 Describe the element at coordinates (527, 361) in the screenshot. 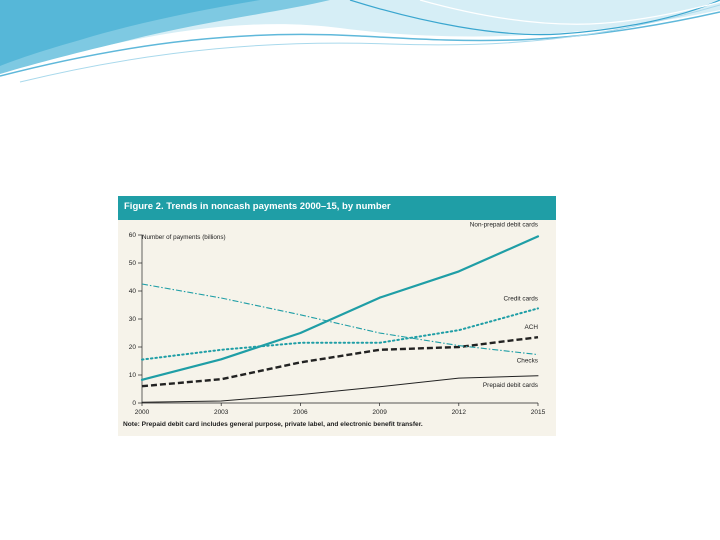

I see `series-label-checks: Checks` at that location.